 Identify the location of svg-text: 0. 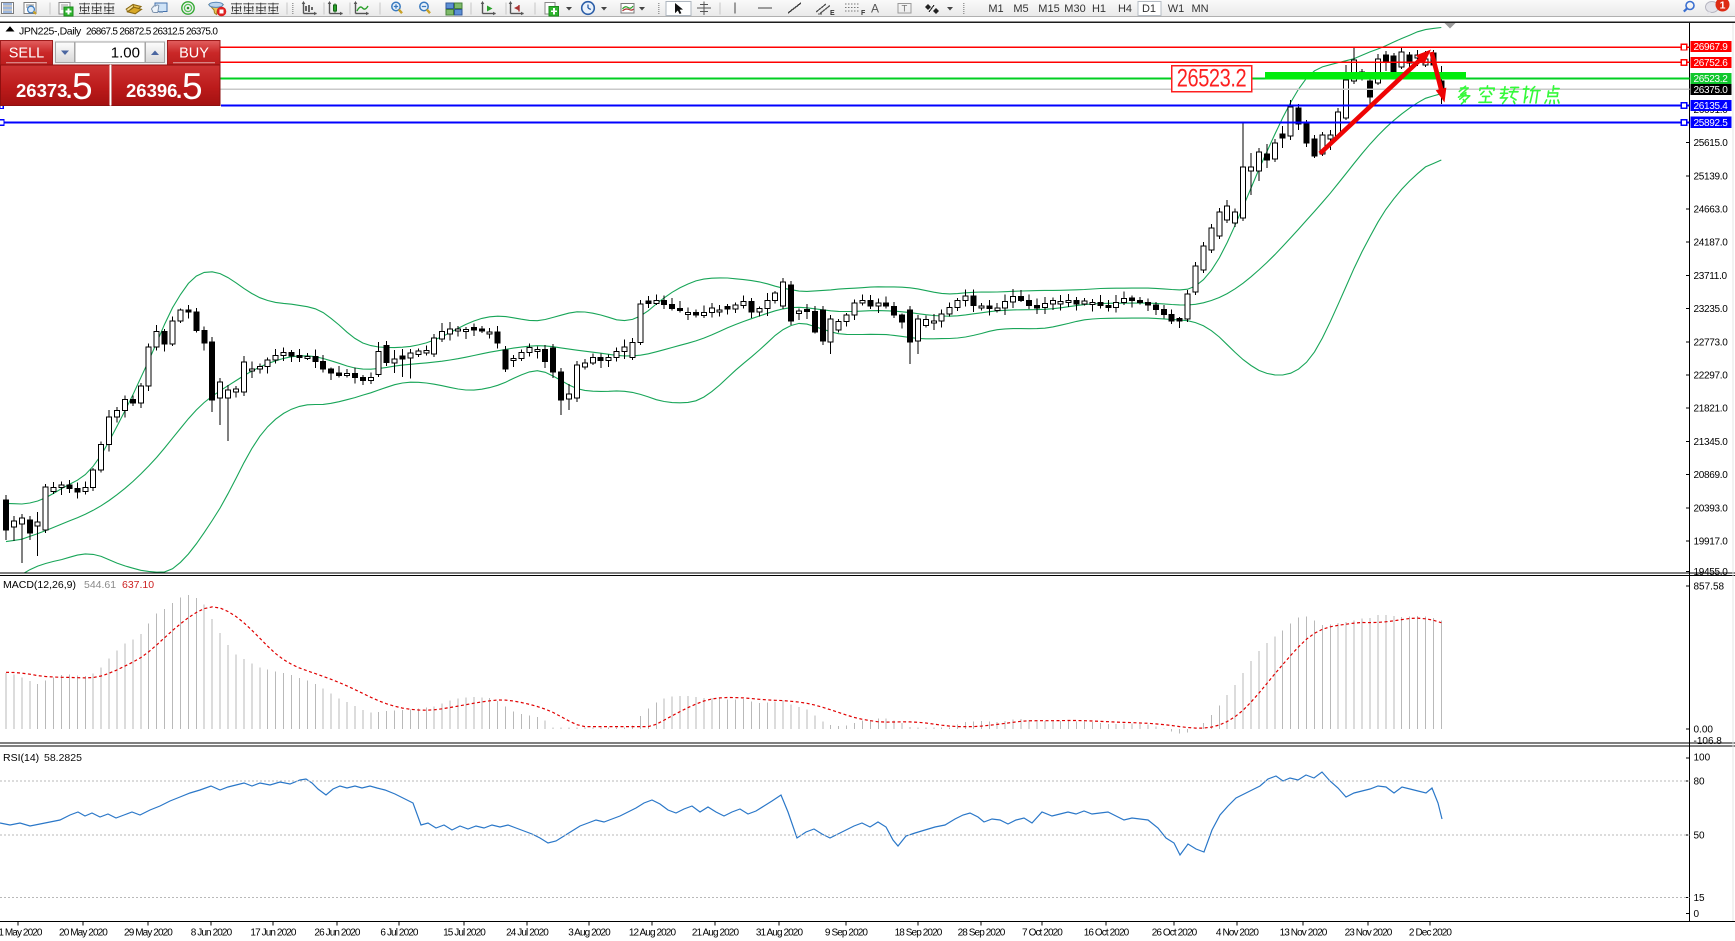
(1697, 914).